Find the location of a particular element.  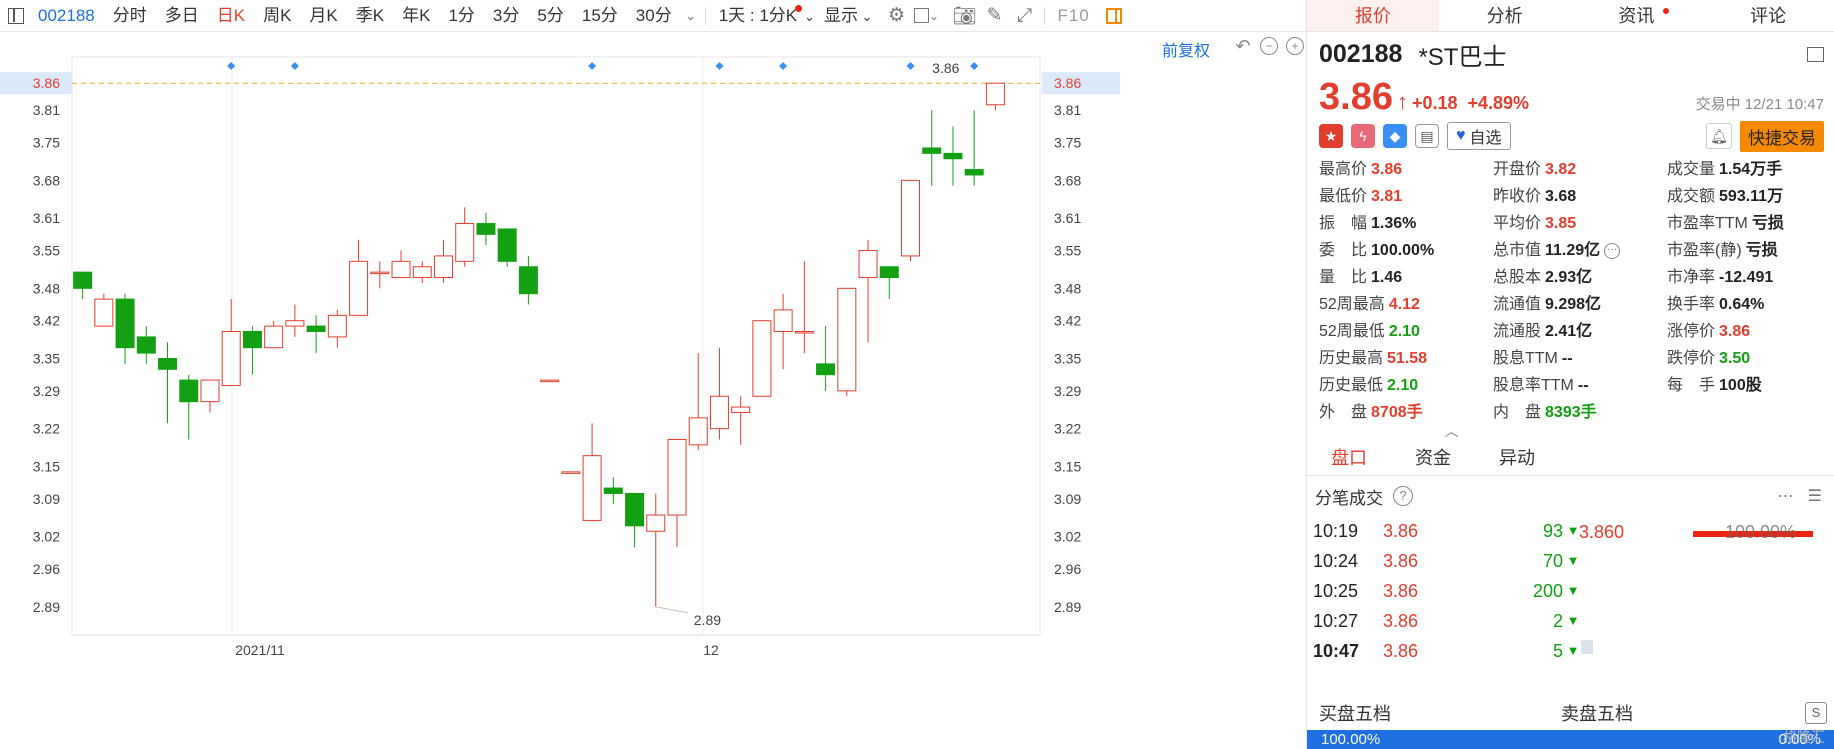

ask-title: 卖盘五档 is located at coordinates (1597, 714).